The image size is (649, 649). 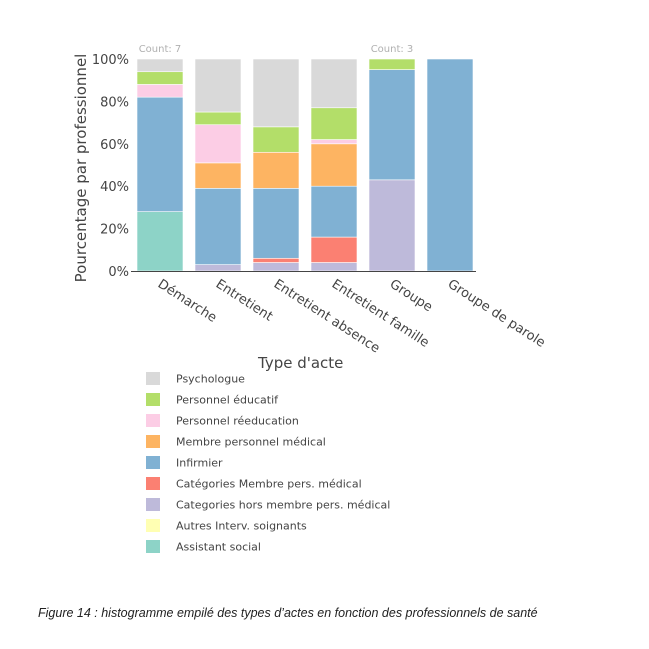 I want to click on count-labels: Count: 7 Count: 3, so click(x=276, y=49).